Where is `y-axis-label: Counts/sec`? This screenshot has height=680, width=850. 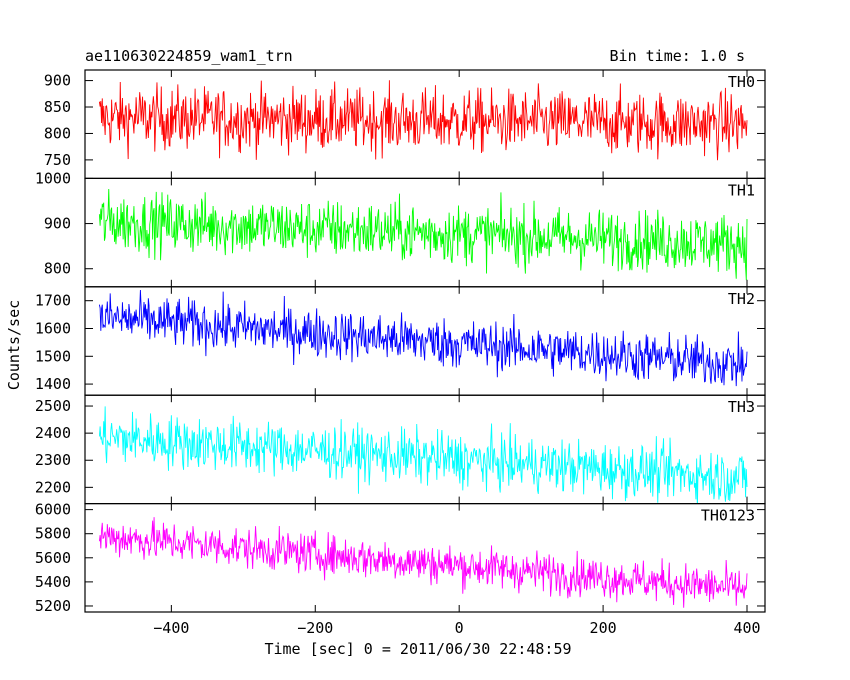 y-axis-label: Counts/sec is located at coordinates (14, 345).